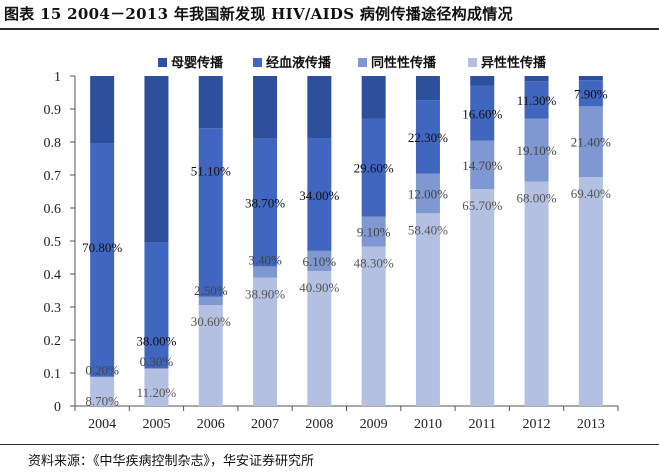  What do you see at coordinates (156, 424) in the screenshot?
I see `x-tick-label: 2005` at bounding box center [156, 424].